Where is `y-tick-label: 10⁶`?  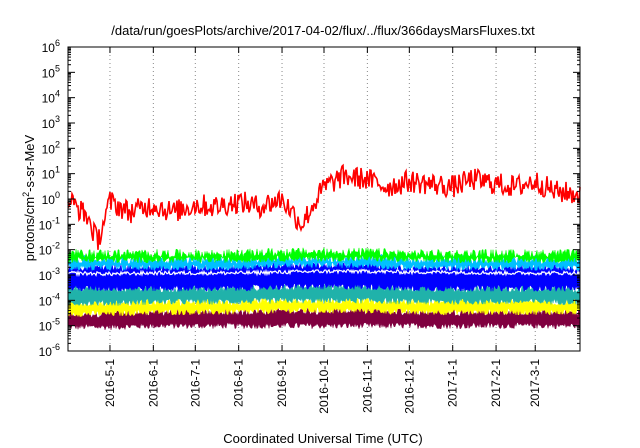 y-tick-label: 10⁶ is located at coordinates (51, 46).